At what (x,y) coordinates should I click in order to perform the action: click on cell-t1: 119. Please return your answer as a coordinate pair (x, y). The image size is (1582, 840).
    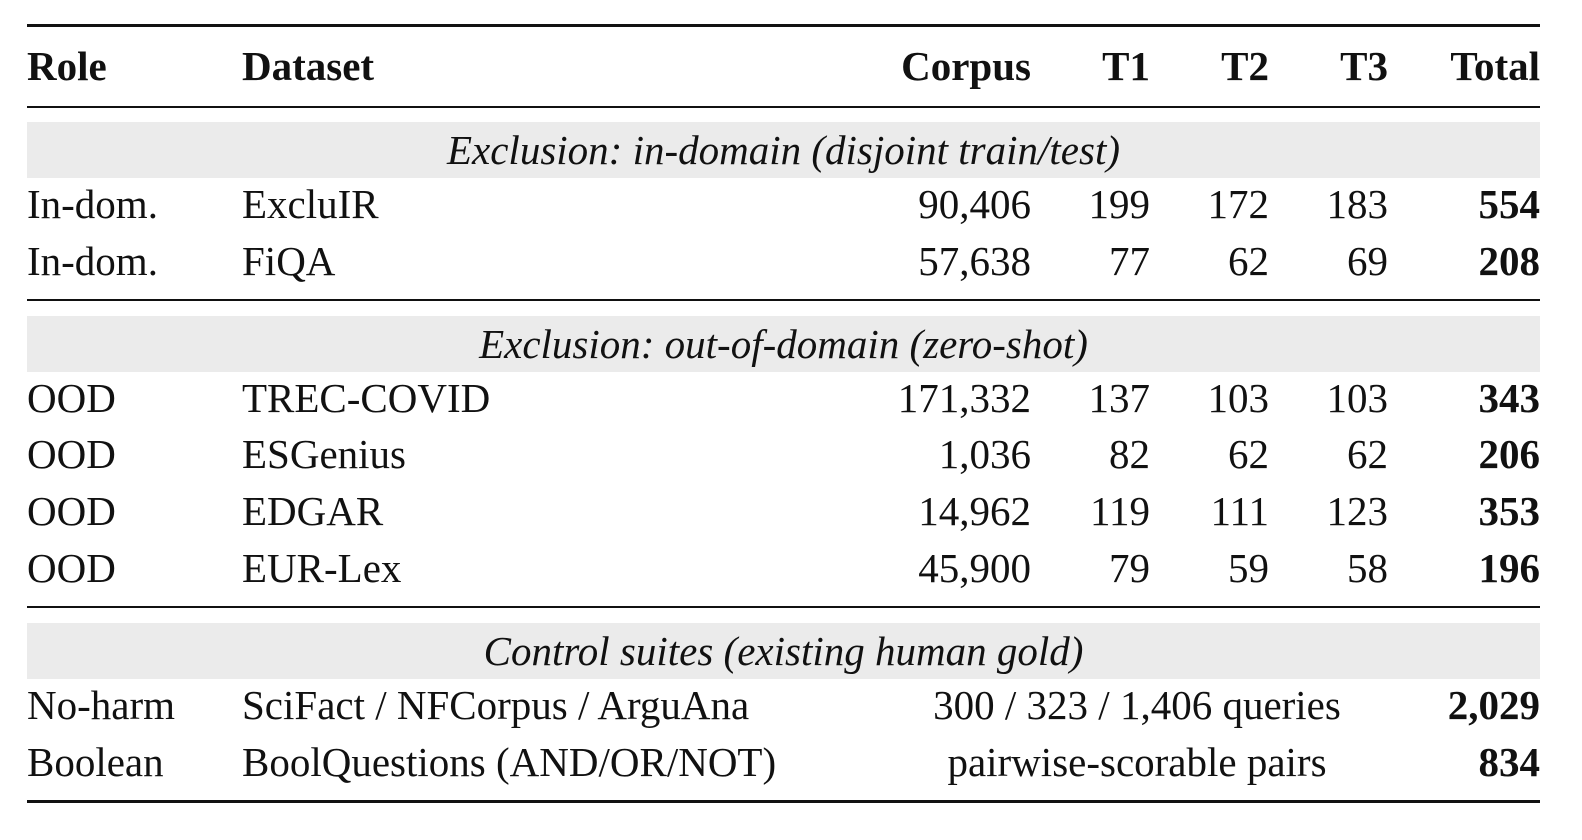
    Looking at the image, I should click on (1120, 511).